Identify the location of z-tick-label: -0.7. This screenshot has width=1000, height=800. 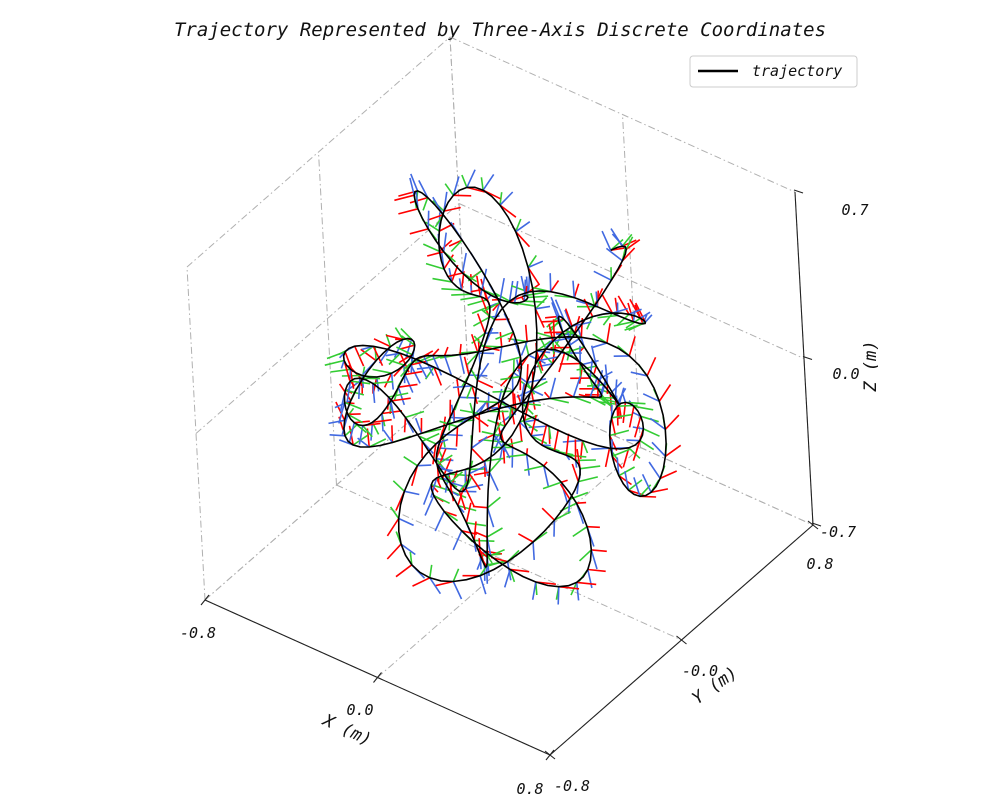
(838, 532).